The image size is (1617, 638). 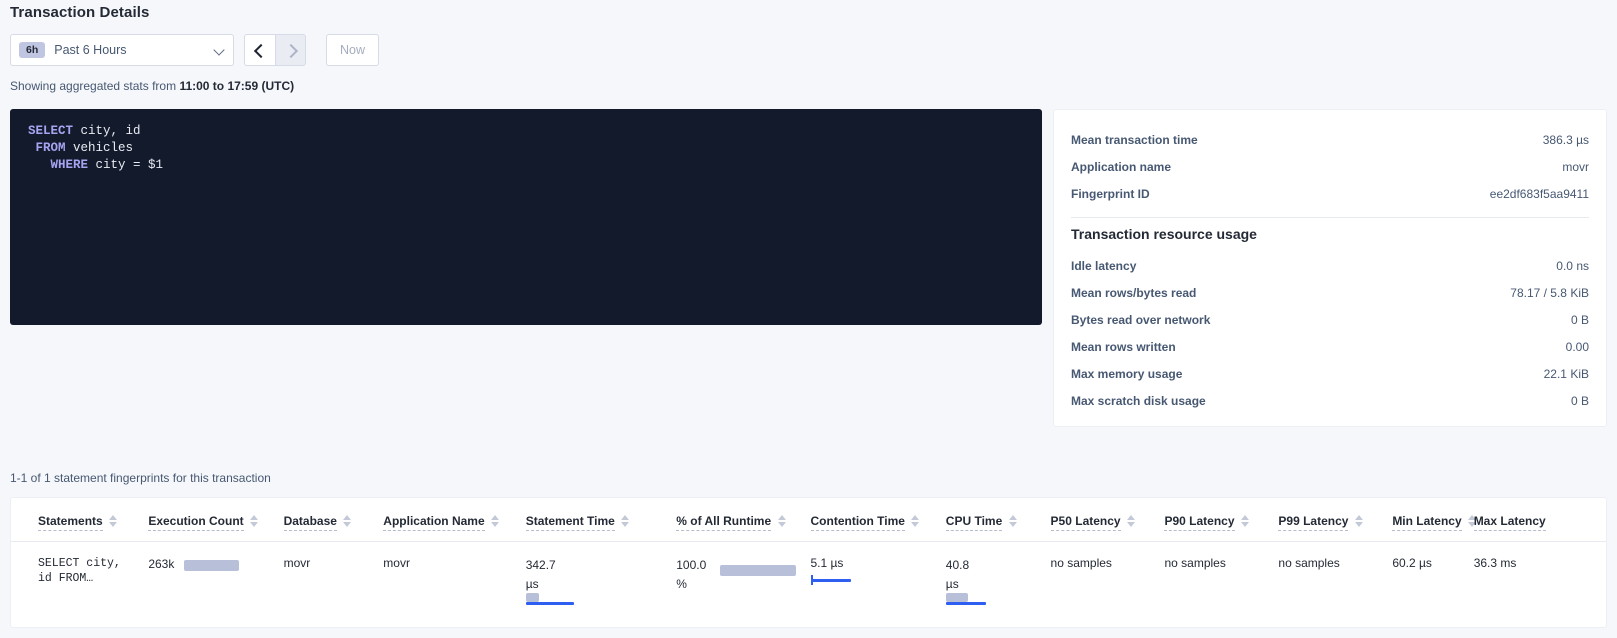 What do you see at coordinates (758, 570) in the screenshot?
I see `pct-of-all-runtime-bar` at bounding box center [758, 570].